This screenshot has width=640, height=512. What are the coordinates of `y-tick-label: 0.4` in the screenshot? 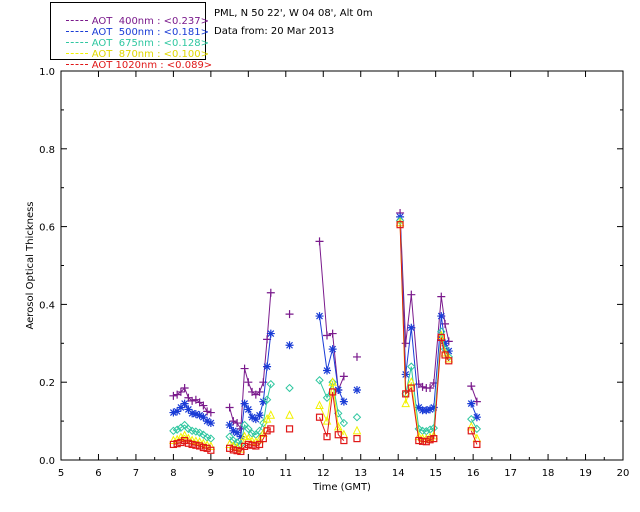 It's located at (47, 305).